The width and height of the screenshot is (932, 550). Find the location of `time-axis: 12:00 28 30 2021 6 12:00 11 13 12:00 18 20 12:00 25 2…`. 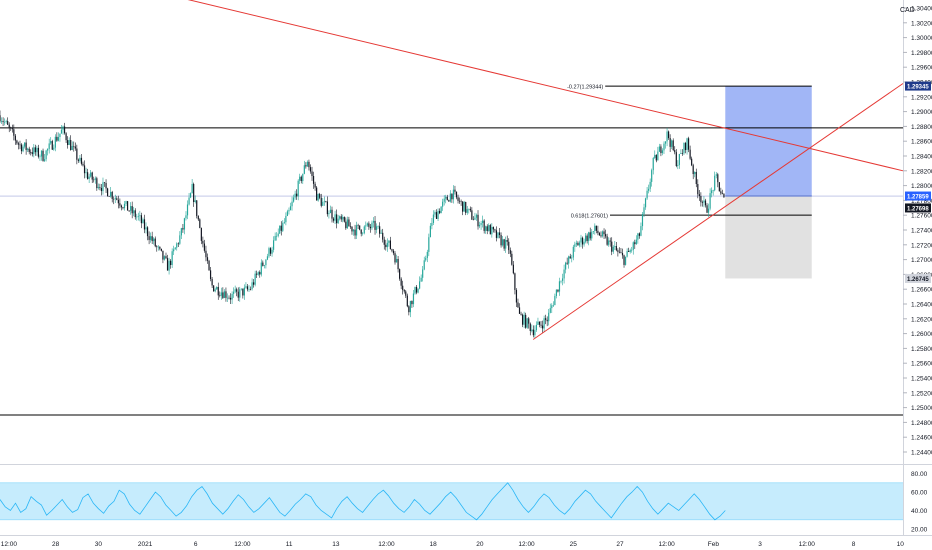

time-axis: 12:00 28 30 2021 6 12:00 11 13 12:00 18 20 12:00 25 2… is located at coordinates (452, 544).